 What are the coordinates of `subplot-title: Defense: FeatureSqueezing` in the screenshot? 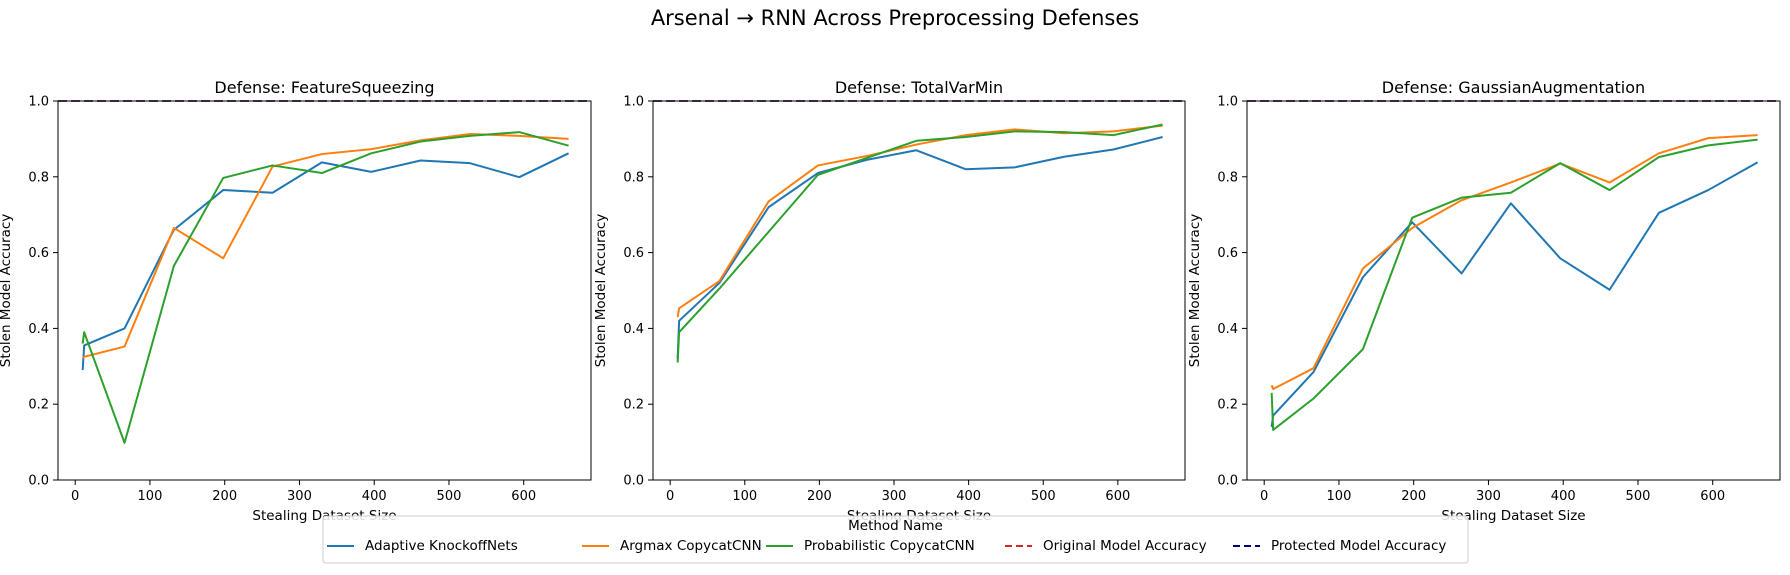 It's located at (324, 87).